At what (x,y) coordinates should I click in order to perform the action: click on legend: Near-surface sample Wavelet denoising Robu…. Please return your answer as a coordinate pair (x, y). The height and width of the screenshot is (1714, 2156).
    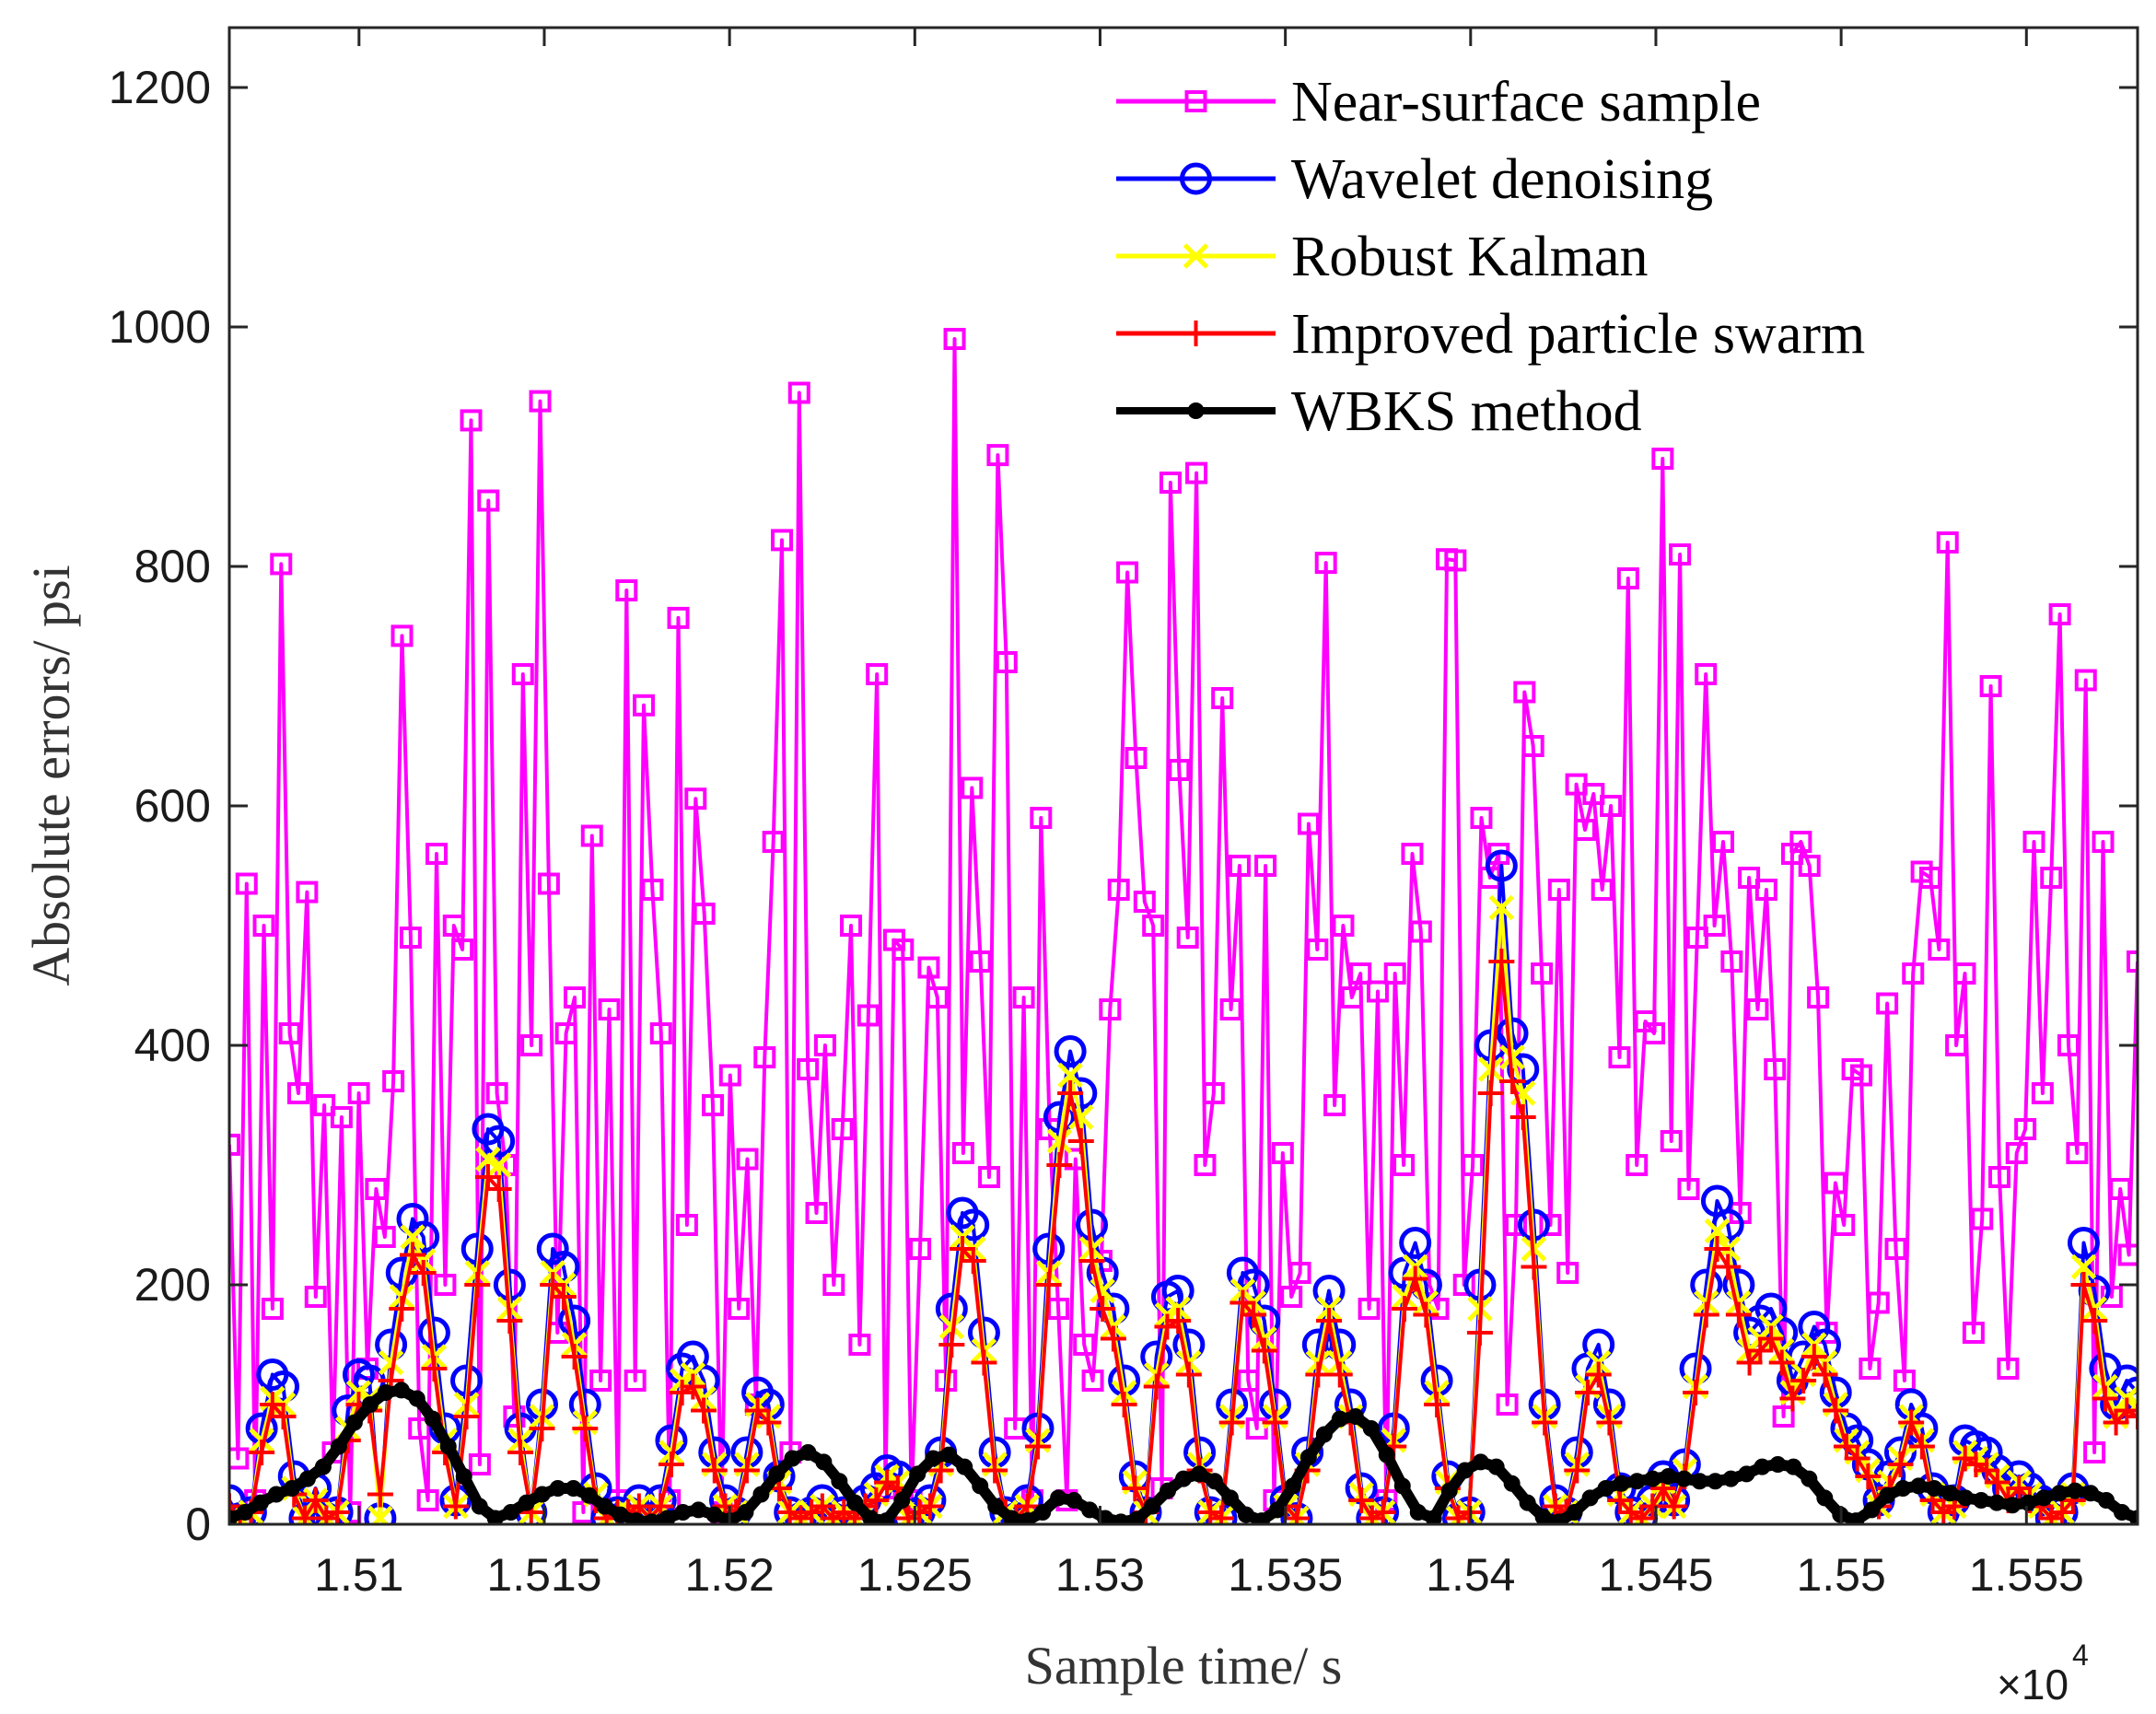
    Looking at the image, I should click on (1490, 257).